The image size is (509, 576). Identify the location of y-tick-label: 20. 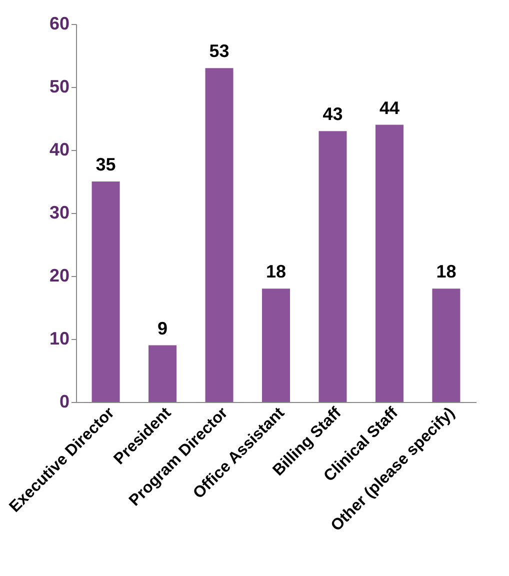
(59, 276).